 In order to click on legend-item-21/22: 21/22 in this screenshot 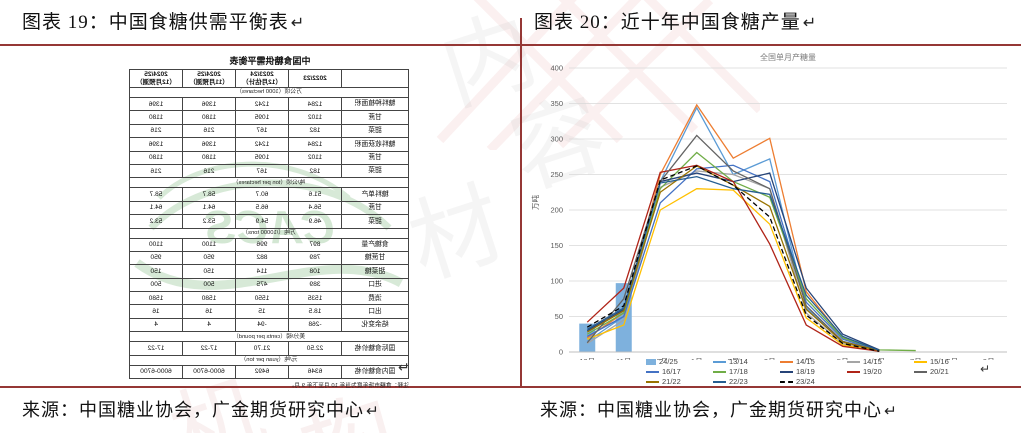, I will do `click(679, 381)`.